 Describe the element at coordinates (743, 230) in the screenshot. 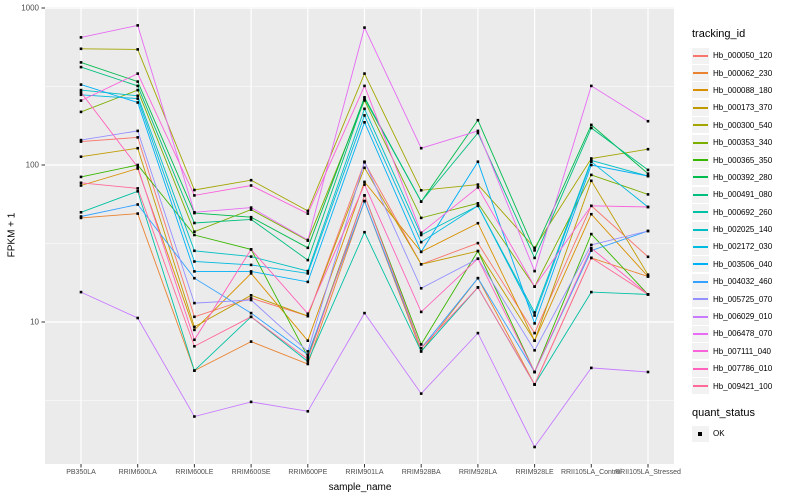

I see `legend-item-label: Hb_002025_140` at that location.